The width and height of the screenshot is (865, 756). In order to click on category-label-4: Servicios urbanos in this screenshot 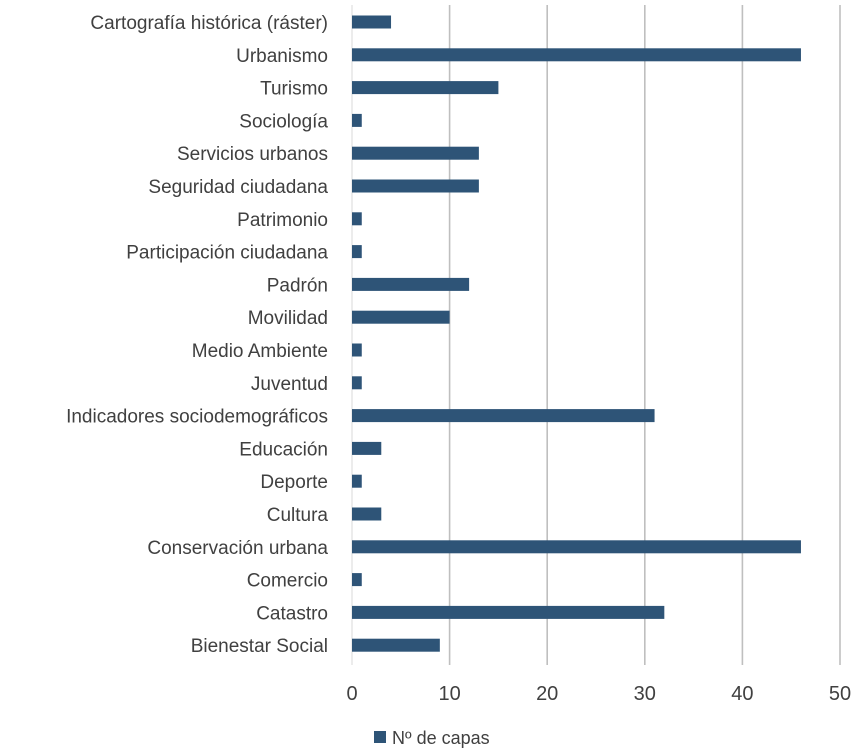, I will do `click(252, 154)`.